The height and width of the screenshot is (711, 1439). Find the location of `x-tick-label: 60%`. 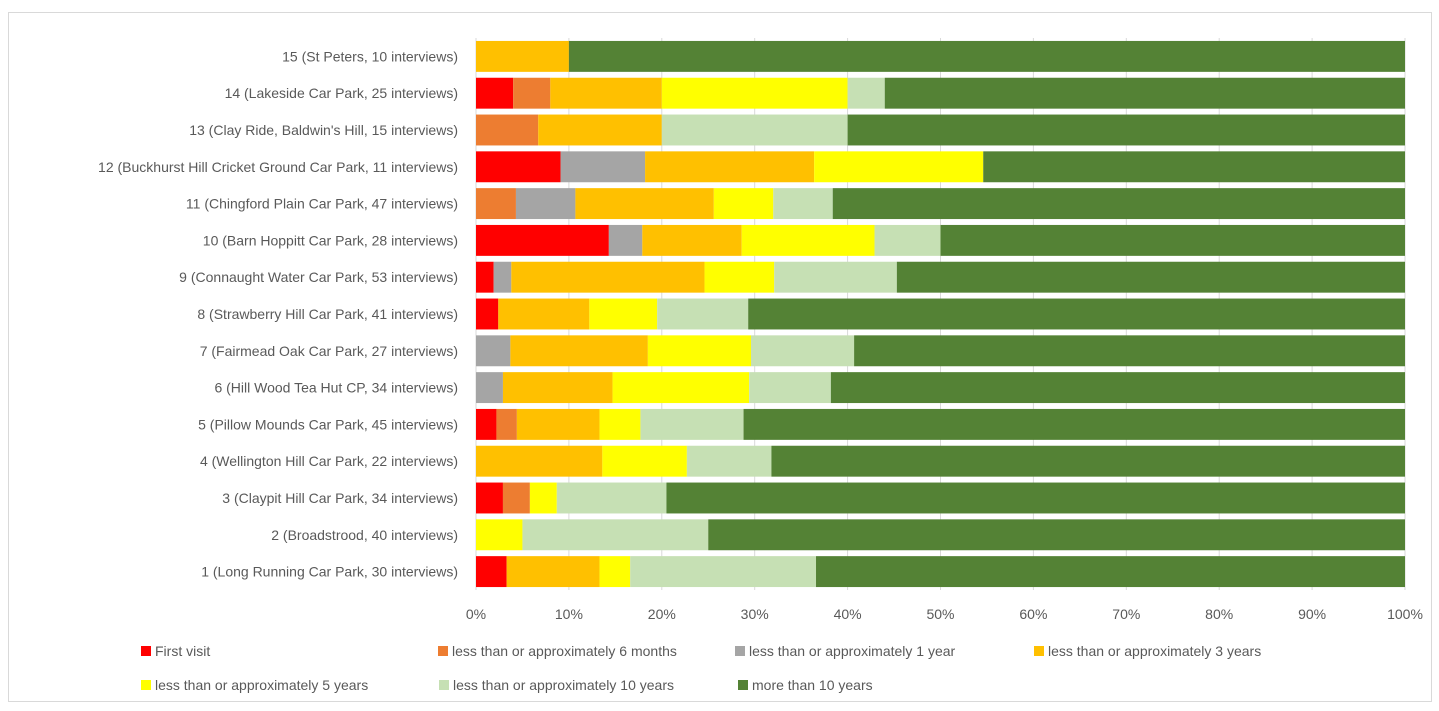

x-tick-label: 60% is located at coordinates (1033, 614).